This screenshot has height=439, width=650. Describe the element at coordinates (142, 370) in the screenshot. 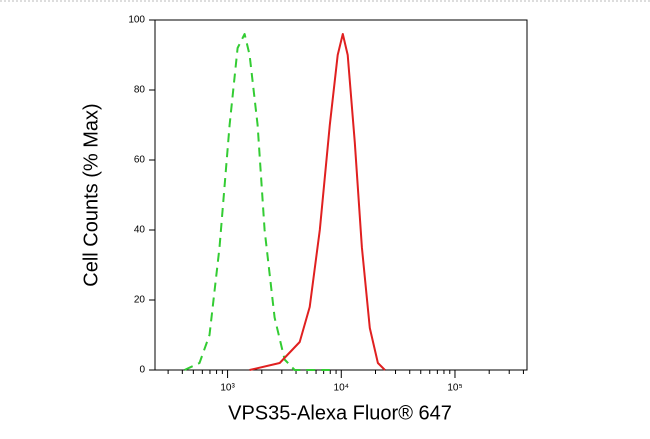

I see `y-tick-label: 0` at that location.